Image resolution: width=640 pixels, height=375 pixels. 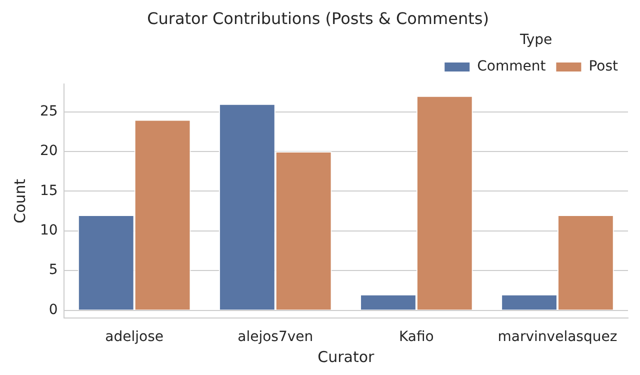 What do you see at coordinates (19, 201) in the screenshot?
I see `y-axis-title: Count` at bounding box center [19, 201].